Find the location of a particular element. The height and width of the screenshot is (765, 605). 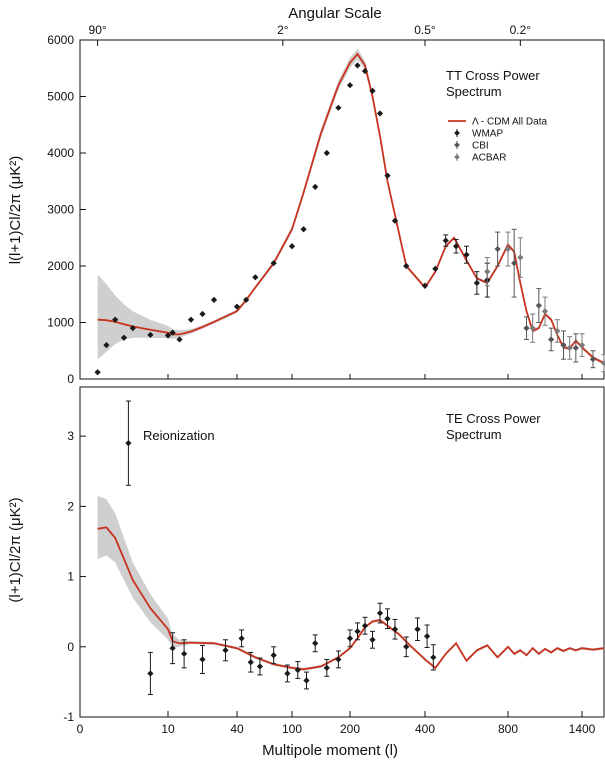

reionization-annotation: Reionization is located at coordinates (179, 435).